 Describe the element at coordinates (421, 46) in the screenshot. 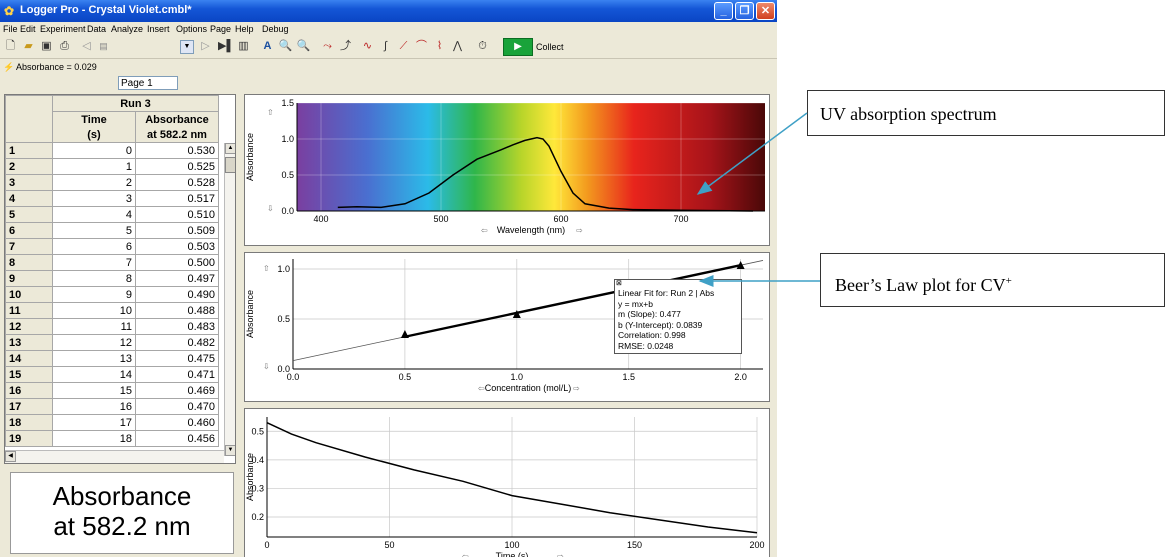

I see `curve-fit-icon: ⌒` at that location.